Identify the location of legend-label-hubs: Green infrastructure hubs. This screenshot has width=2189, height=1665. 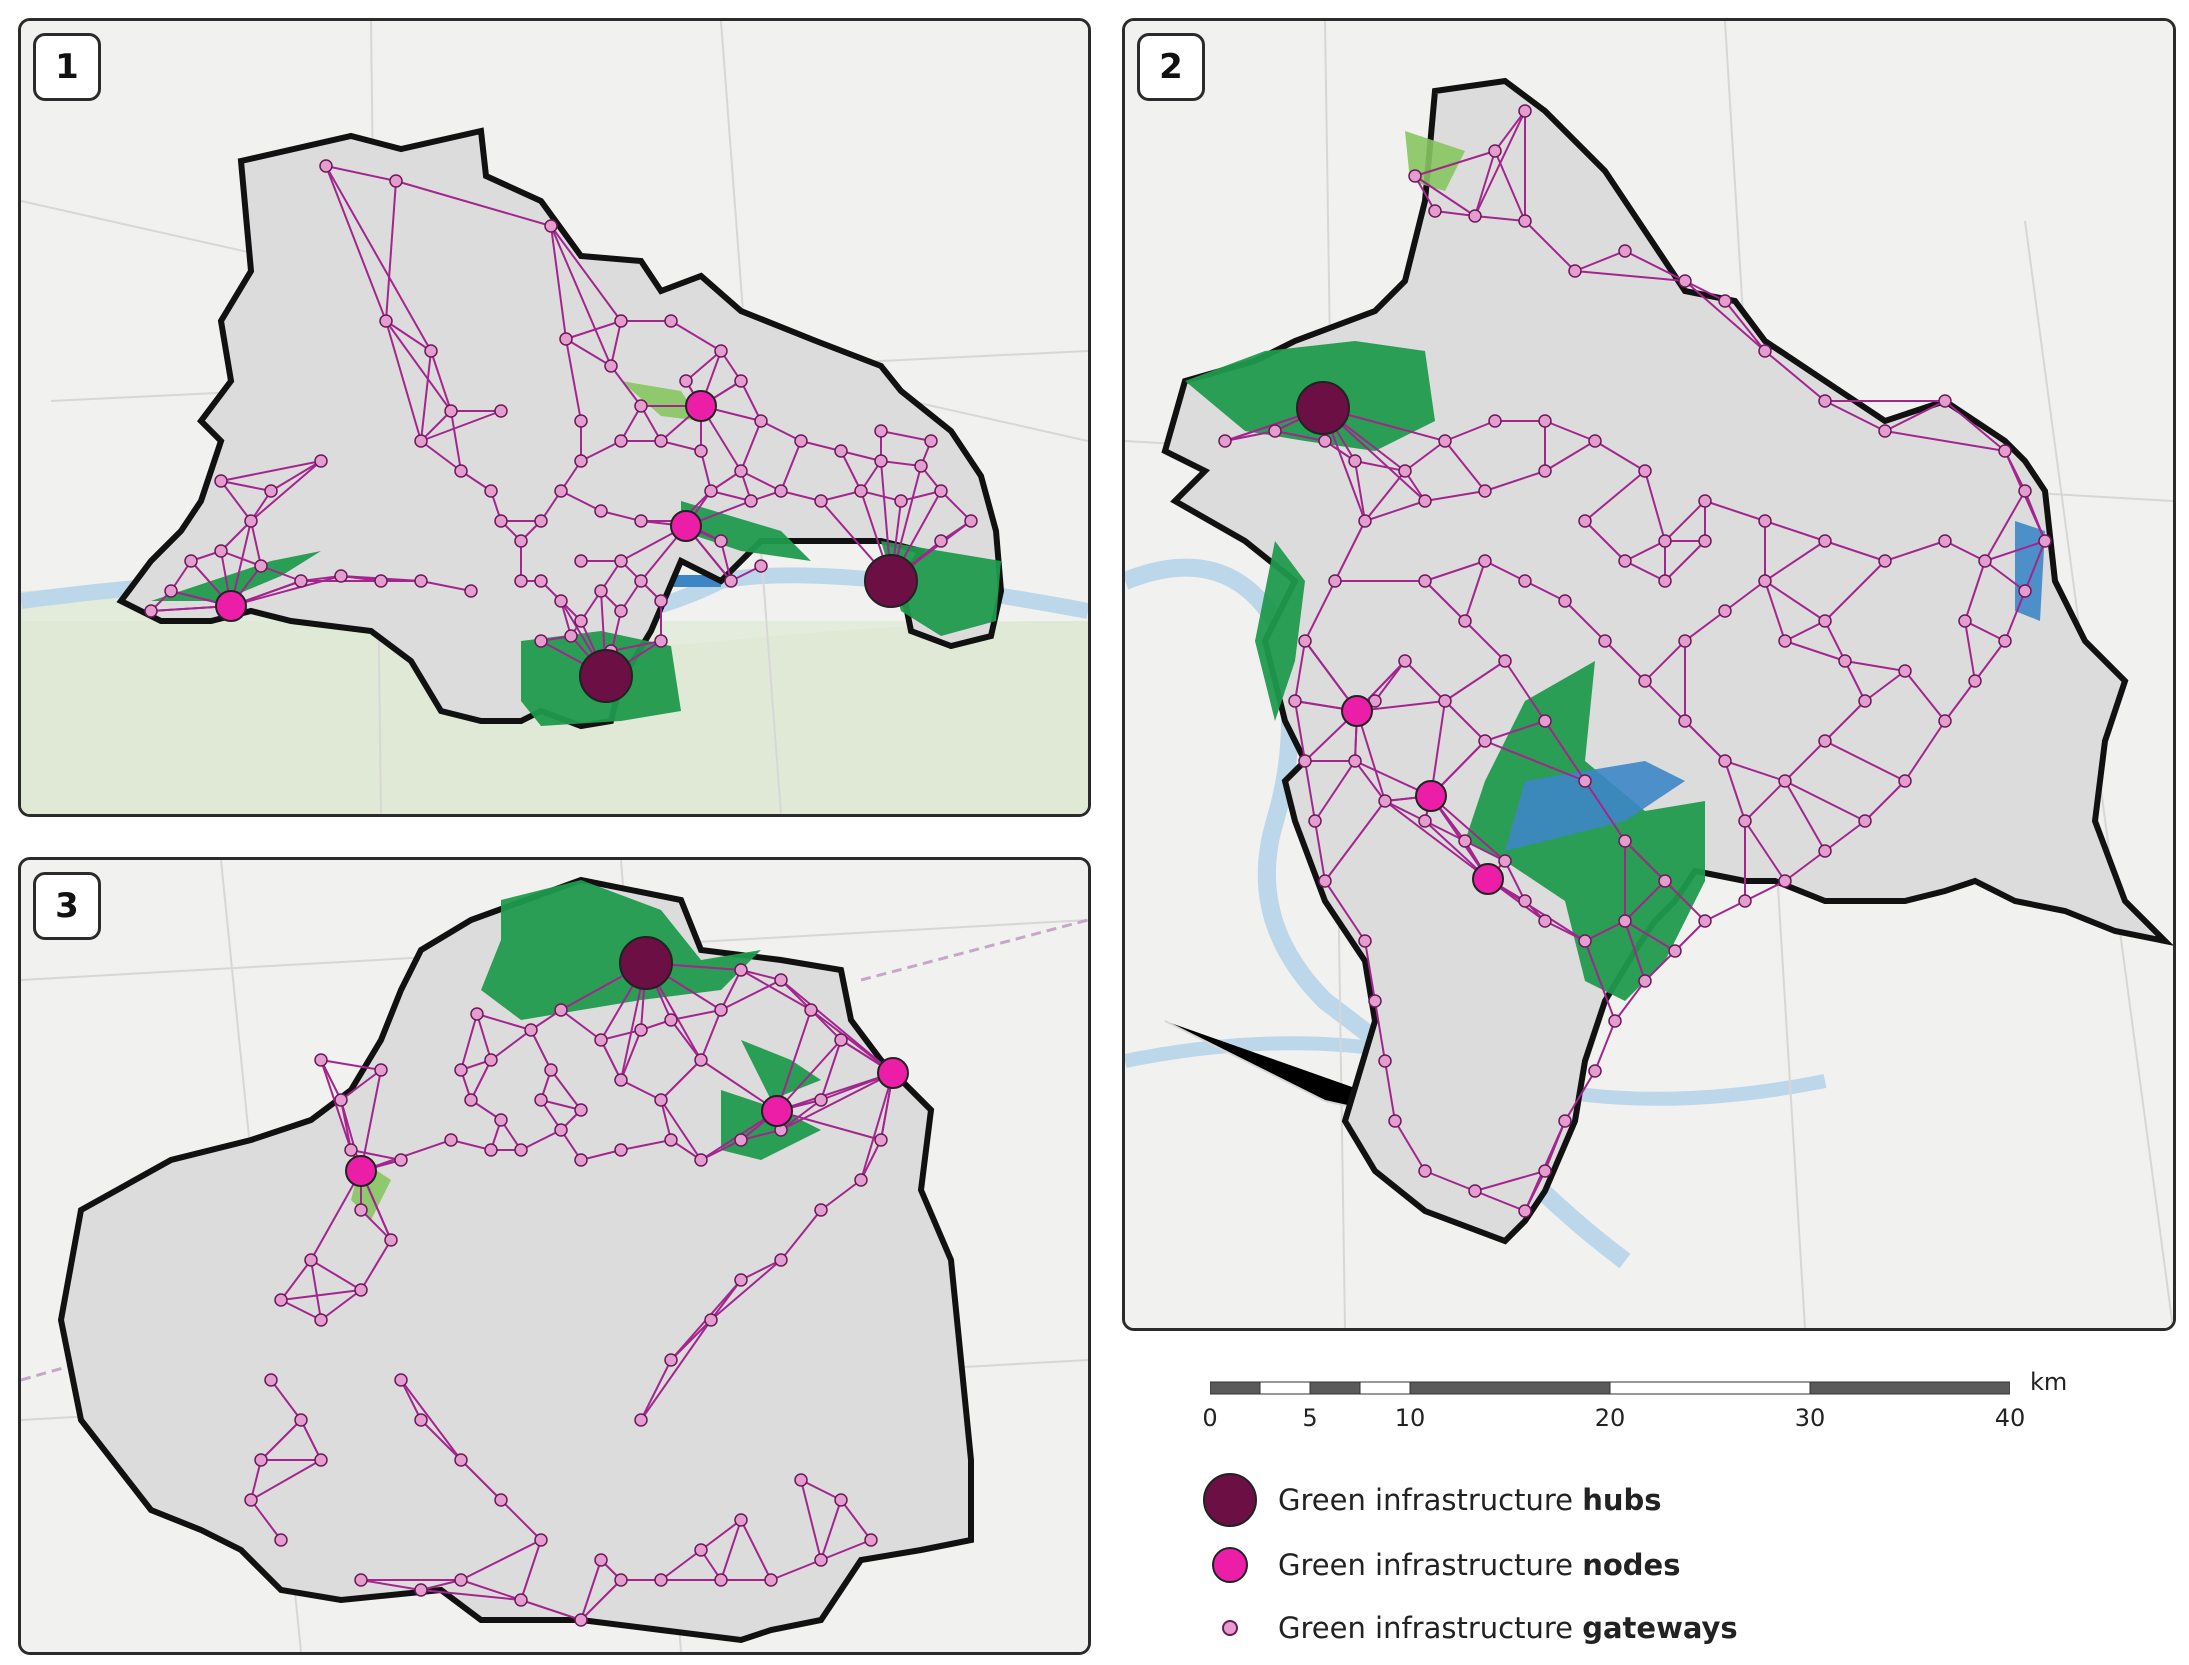
(1470, 1500).